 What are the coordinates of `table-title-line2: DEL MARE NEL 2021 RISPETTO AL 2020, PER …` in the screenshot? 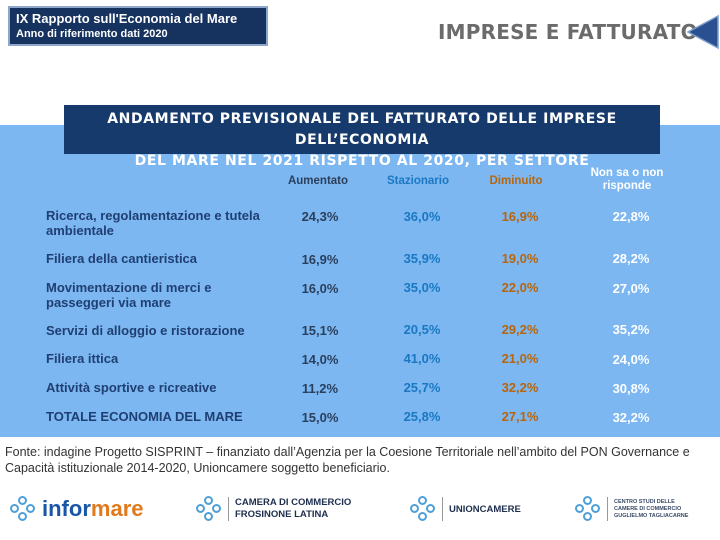 It's located at (362, 161).